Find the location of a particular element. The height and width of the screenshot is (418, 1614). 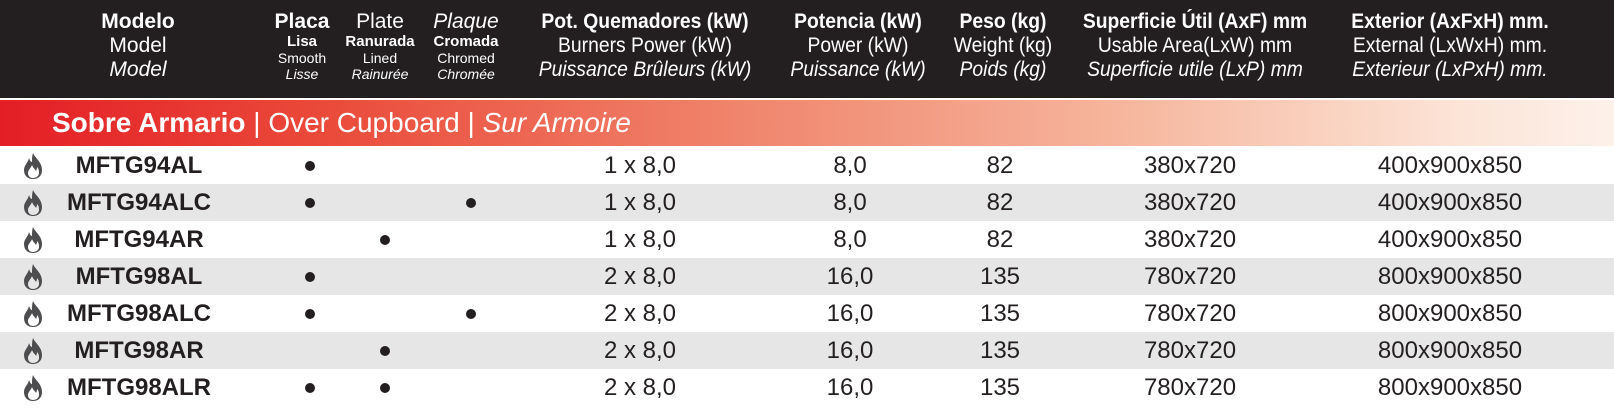

table-row: MFTG94AL 1 x 8,0 8,0 82 380x720 400x900x850 is located at coordinates (807, 165).